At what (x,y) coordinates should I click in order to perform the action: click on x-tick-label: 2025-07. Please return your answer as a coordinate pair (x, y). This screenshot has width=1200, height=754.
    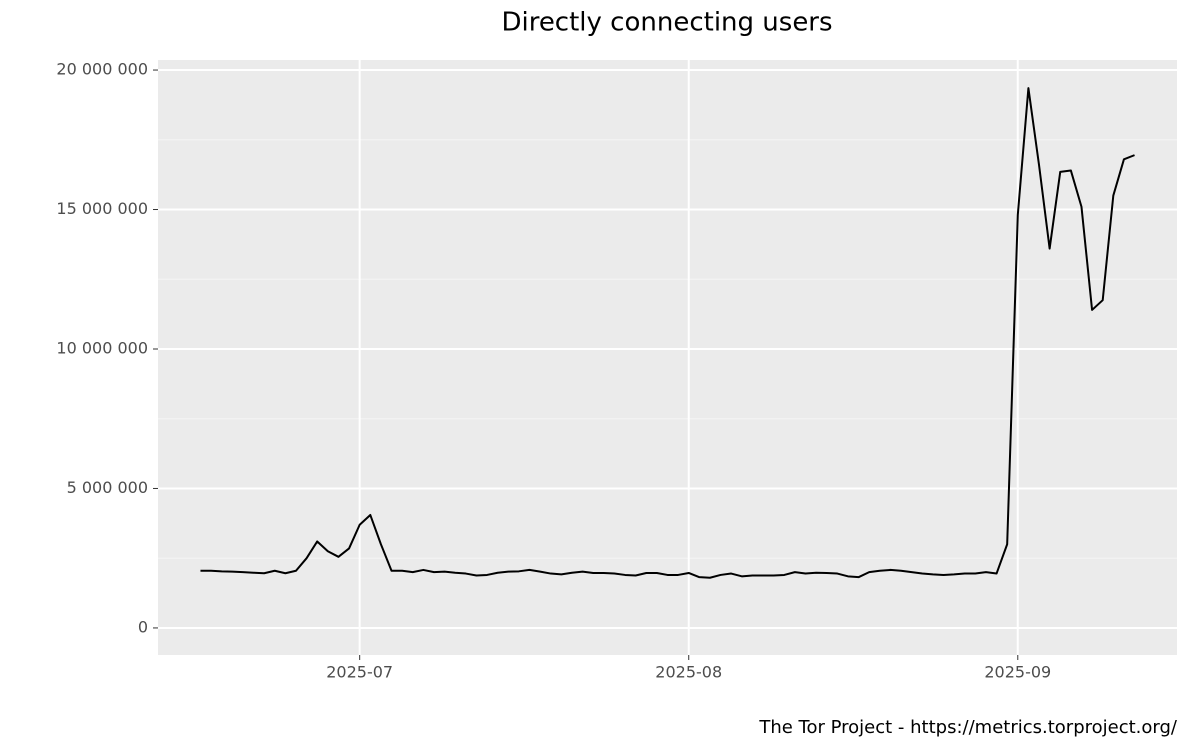
    Looking at the image, I should click on (359, 672).